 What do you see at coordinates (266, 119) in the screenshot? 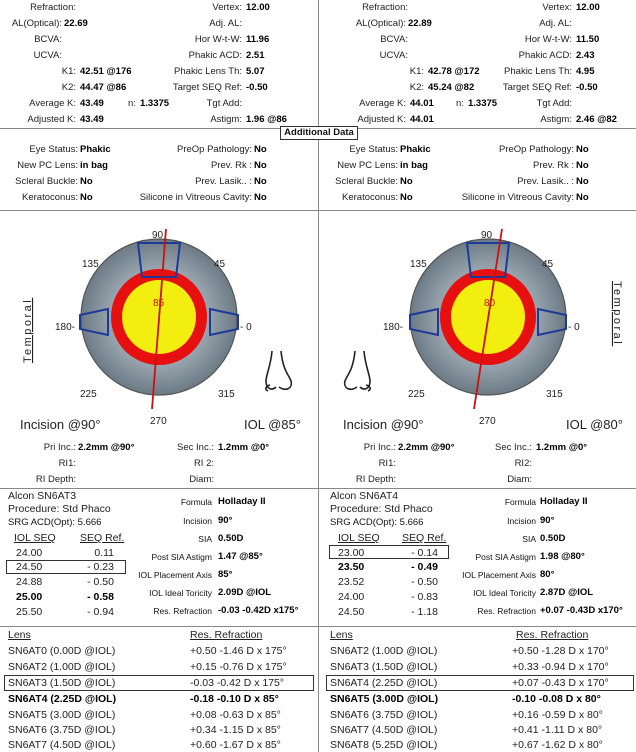
I see `astigm-value: 1.96 @86` at bounding box center [266, 119].